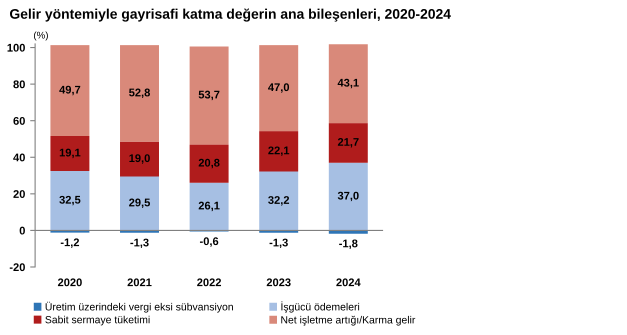  What do you see at coordinates (209, 95) in the screenshot?
I see `data-label: 53,7` at bounding box center [209, 95].